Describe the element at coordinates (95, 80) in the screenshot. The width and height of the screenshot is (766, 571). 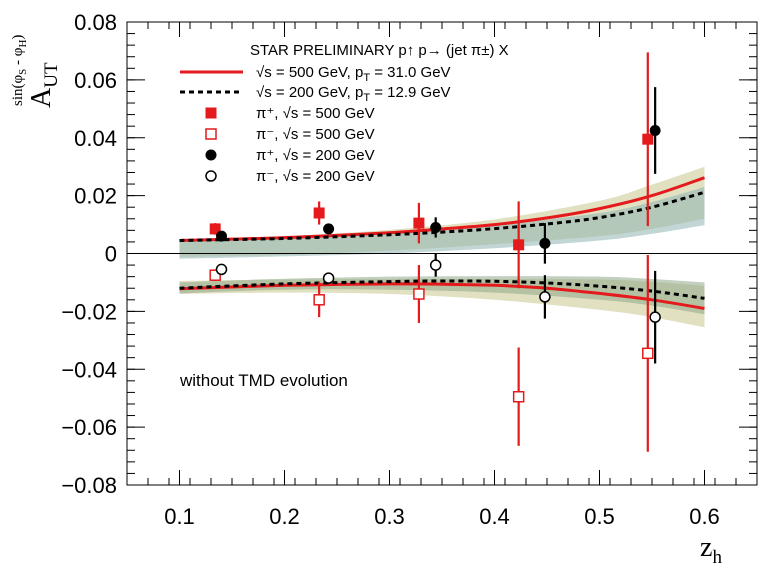
I see `y-tick-label: 0.06` at that location.